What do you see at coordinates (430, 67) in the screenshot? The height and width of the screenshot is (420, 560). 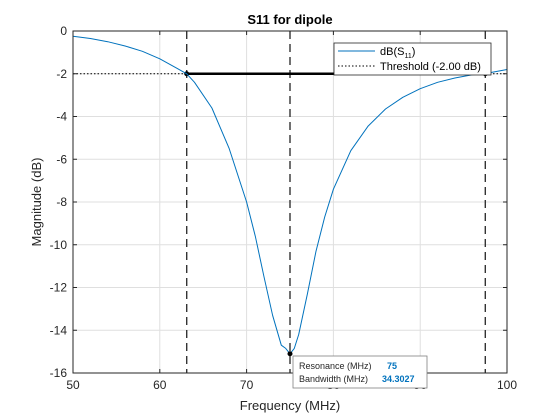 I see `legend-threshold-label: Threshold (-2.00 dB)` at bounding box center [430, 67].